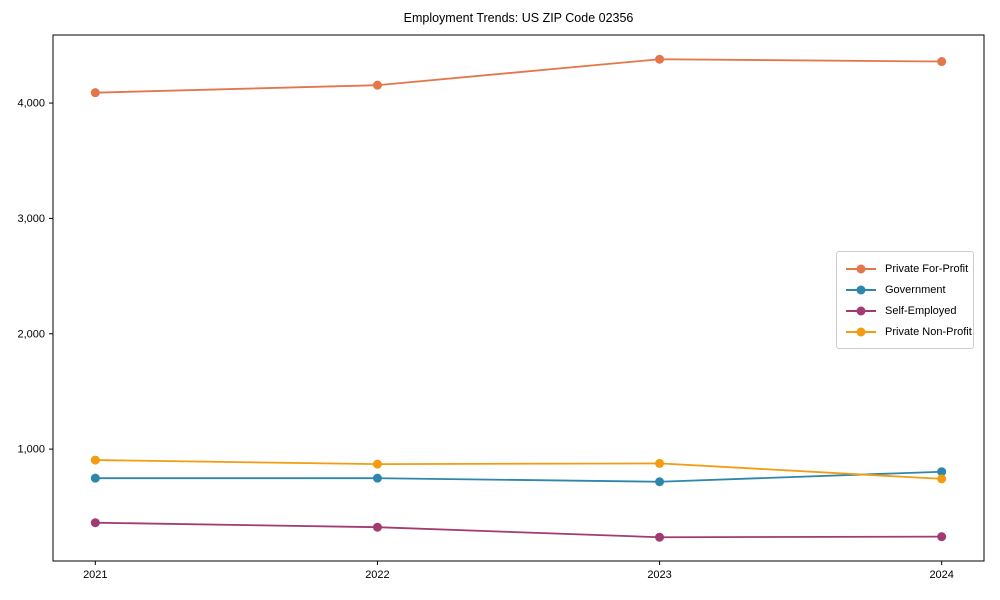  I want to click on data-point-private-non-profit-2024, so click(942, 479).